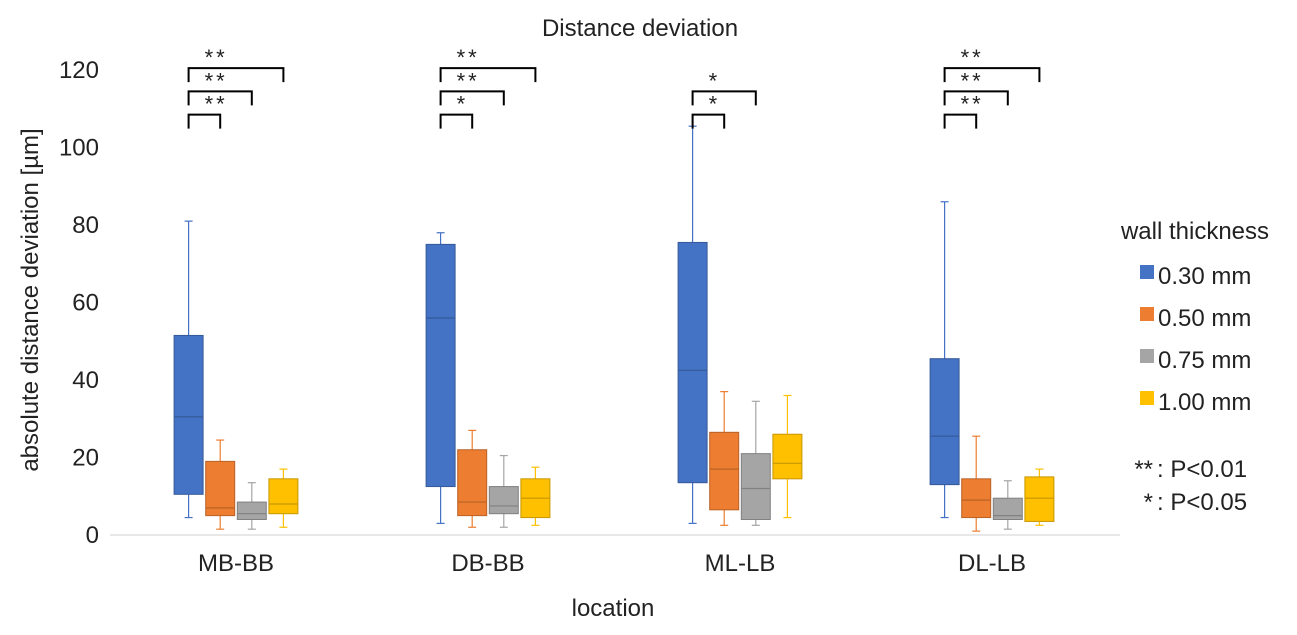  I want to click on legend-label: 1.00 mm, so click(1204, 402).